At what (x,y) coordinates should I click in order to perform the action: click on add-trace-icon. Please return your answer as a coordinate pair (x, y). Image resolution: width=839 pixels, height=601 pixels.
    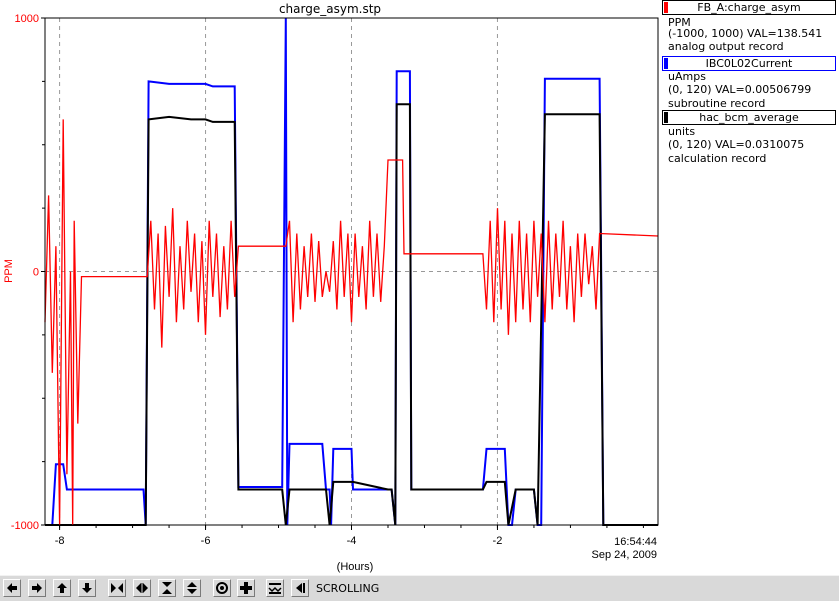
    Looking at the image, I should click on (246, 588).